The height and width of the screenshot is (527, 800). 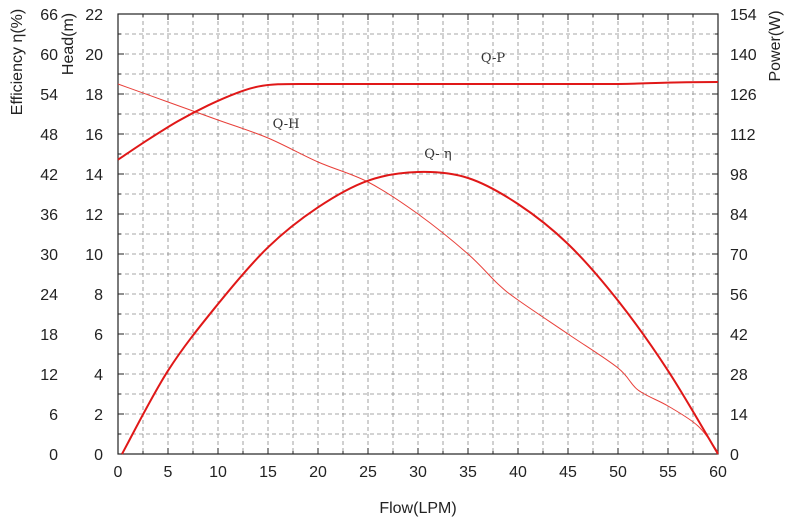 I want to click on x-tick-label: 30, so click(x=418, y=472).